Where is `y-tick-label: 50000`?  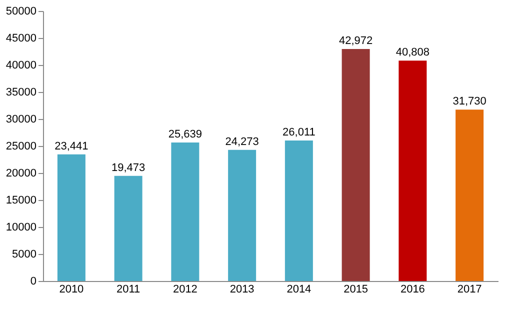 y-tick-label: 50000 is located at coordinates (21, 12).